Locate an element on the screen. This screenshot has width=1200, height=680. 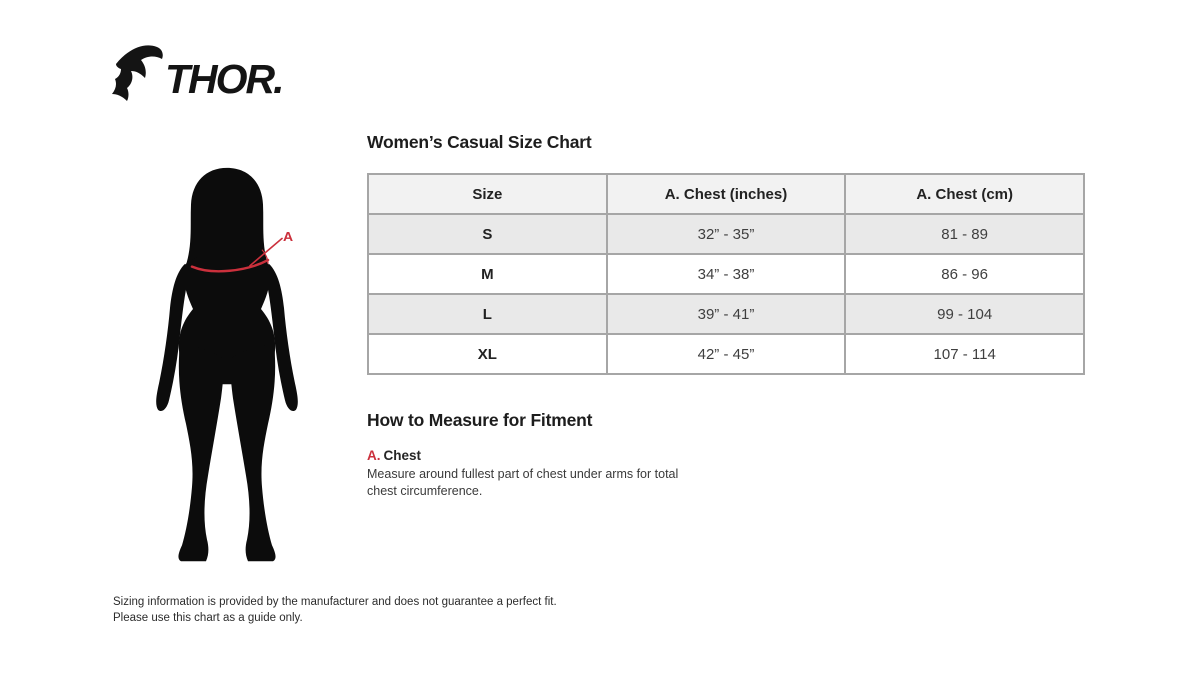
chest-in-cell: 39” - 41” is located at coordinates (726, 314).